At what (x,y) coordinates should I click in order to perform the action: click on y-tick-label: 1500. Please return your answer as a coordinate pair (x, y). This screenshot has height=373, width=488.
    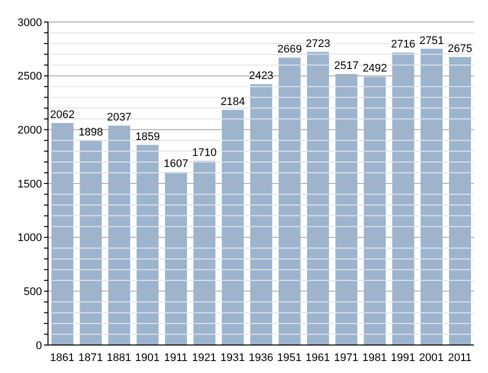
    Looking at the image, I should click on (30, 184).